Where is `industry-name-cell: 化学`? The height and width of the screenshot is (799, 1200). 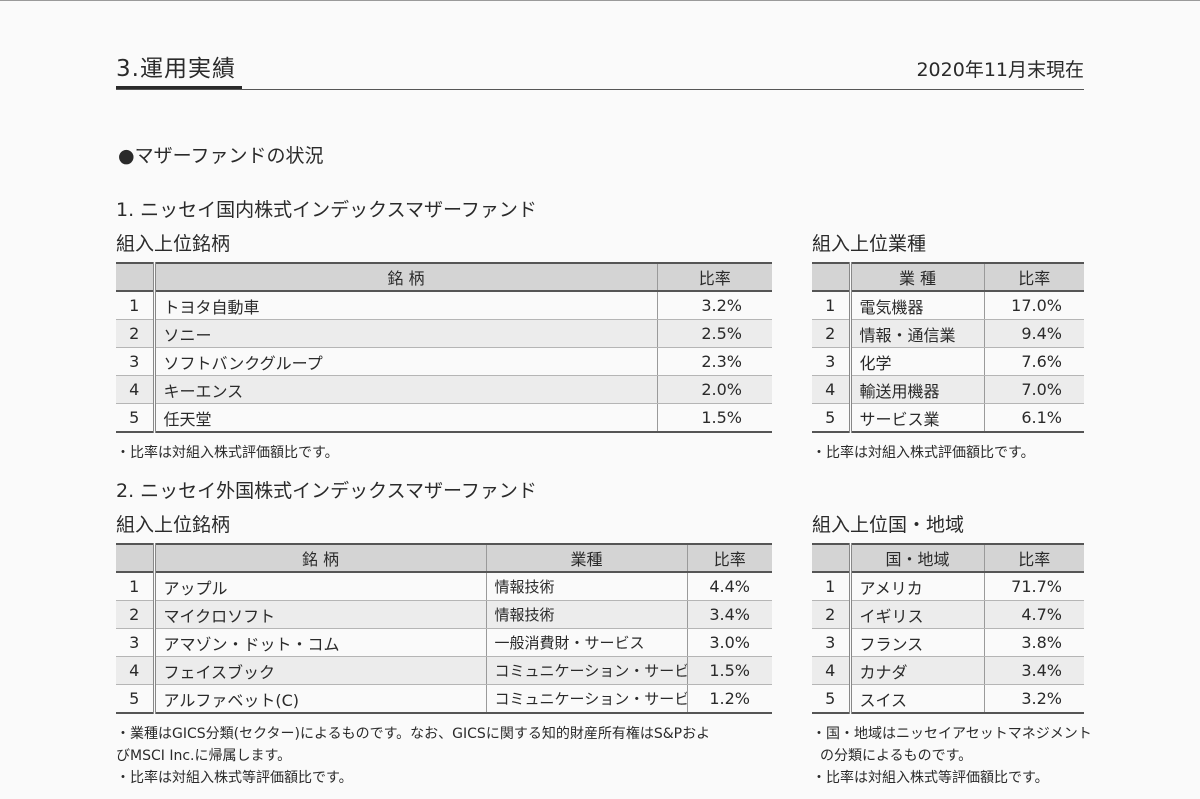 industry-name-cell: 化学 is located at coordinates (917, 361).